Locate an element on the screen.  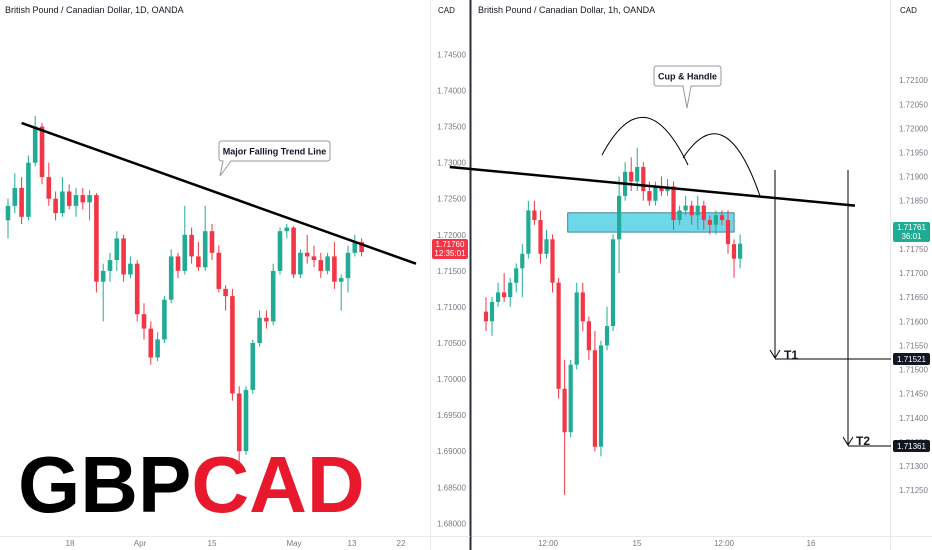
time-tick-label: 22 is located at coordinates (401, 543).